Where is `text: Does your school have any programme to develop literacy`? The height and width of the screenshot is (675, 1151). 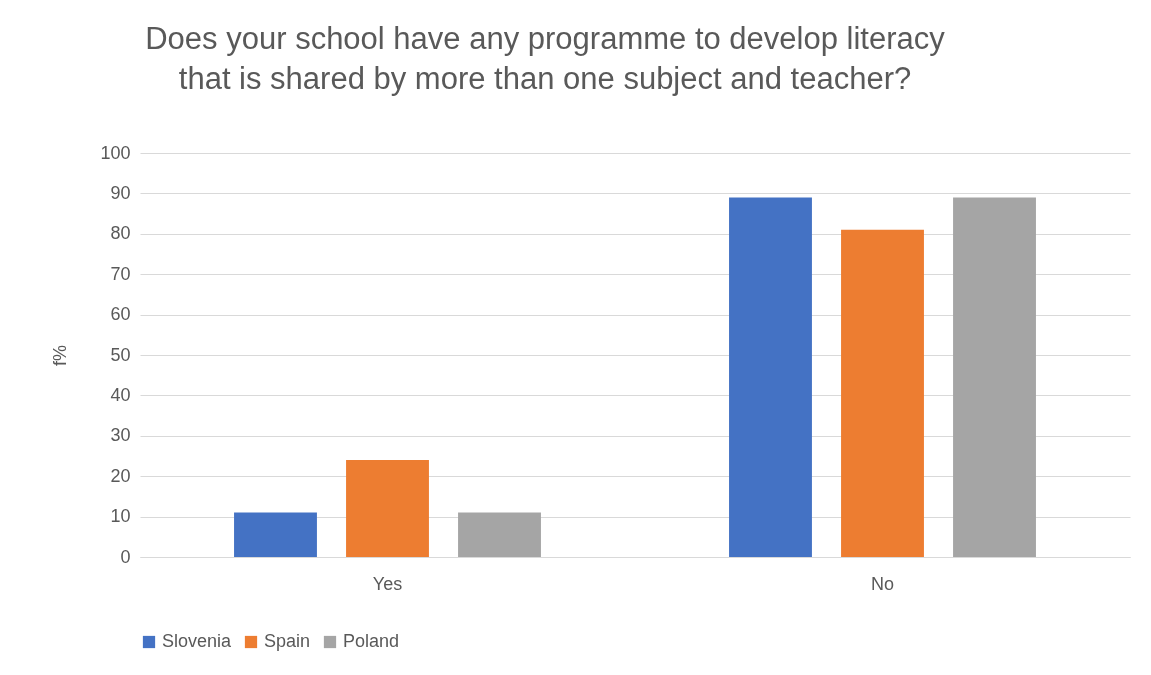
text: Does your school have any programme to develop literacy is located at coordinates (545, 38).